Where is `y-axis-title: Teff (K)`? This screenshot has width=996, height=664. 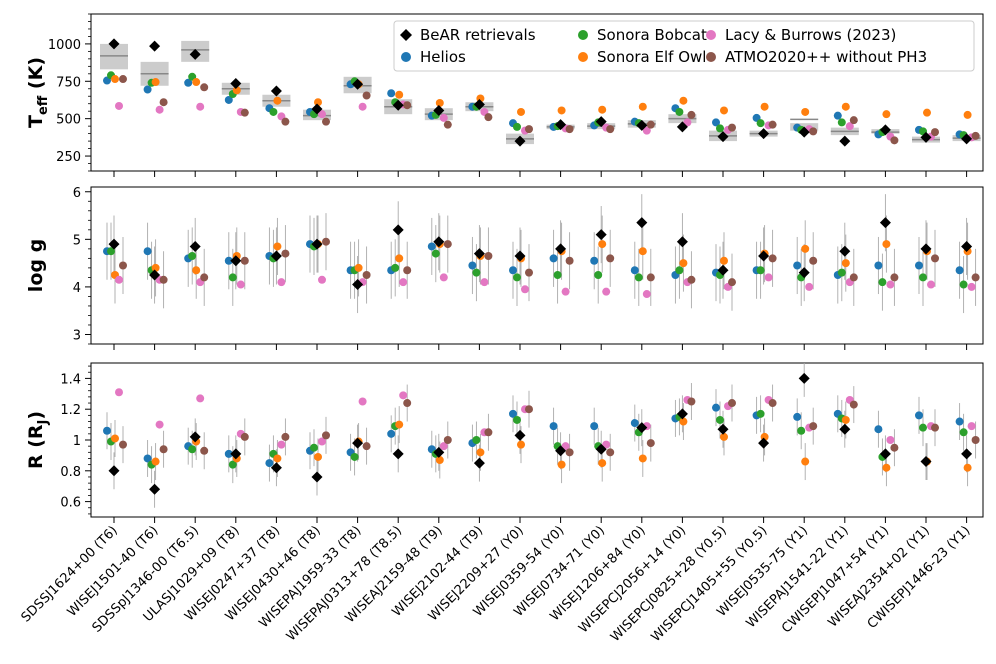
y-axis-title: Teff (K) is located at coordinates (38, 92).